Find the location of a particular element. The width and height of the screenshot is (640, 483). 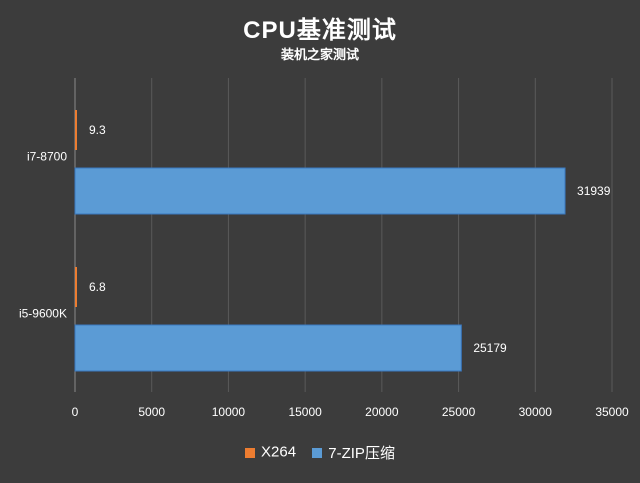

legend-swatch-x264 is located at coordinates (250, 452).